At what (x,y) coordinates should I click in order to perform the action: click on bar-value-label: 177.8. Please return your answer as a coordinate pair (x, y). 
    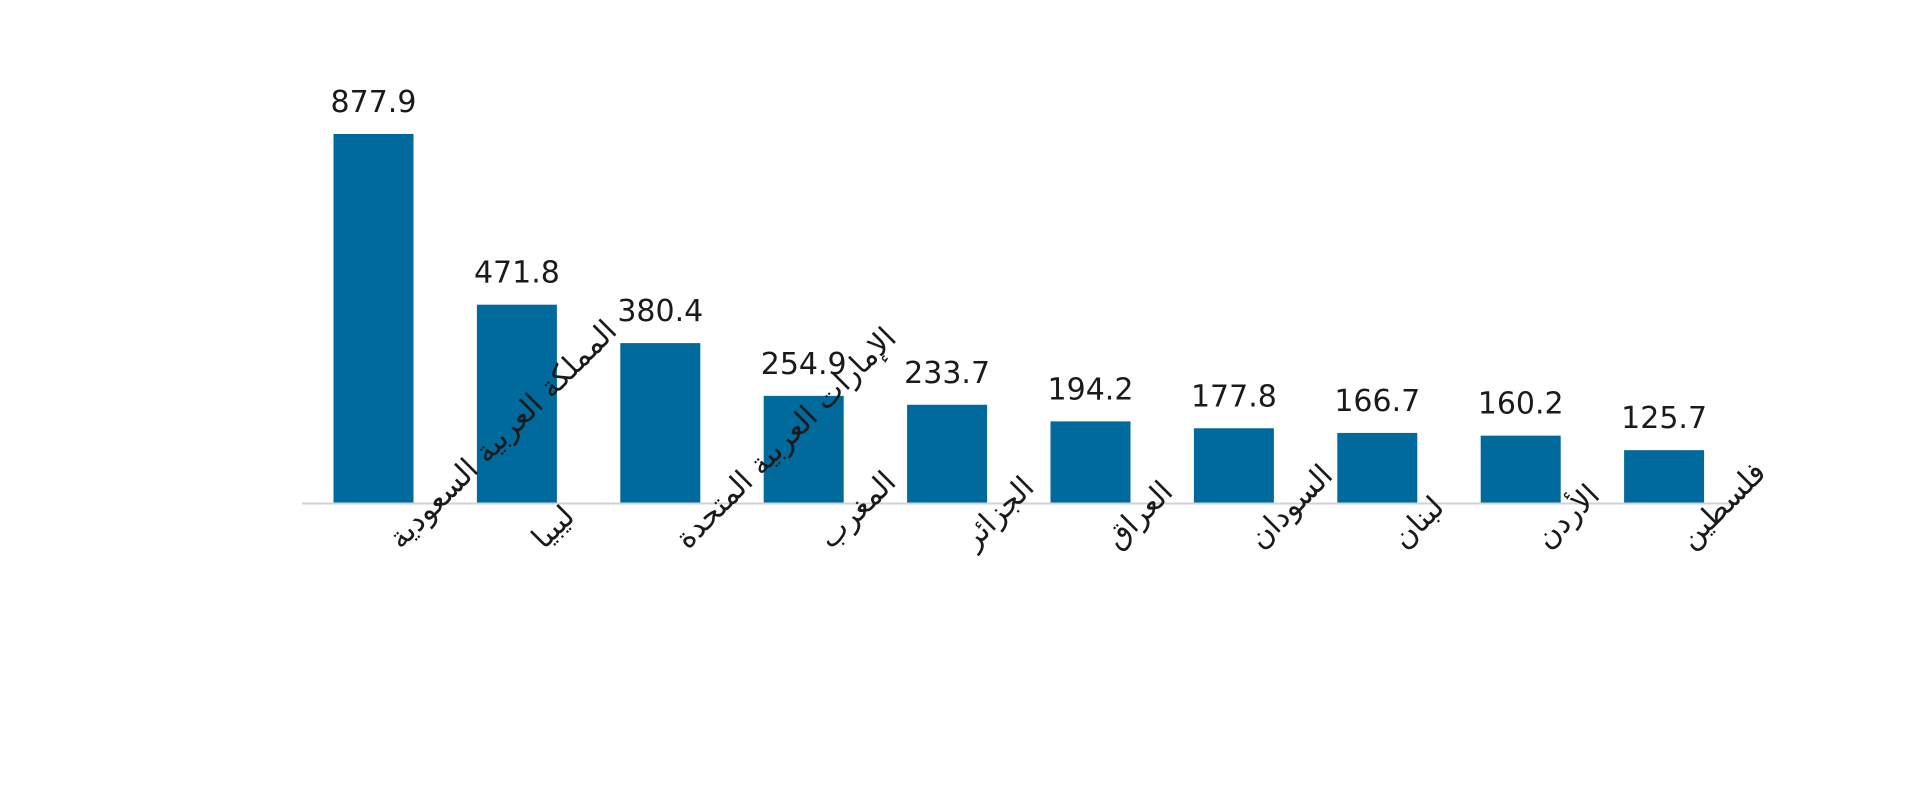
    Looking at the image, I should click on (1234, 396).